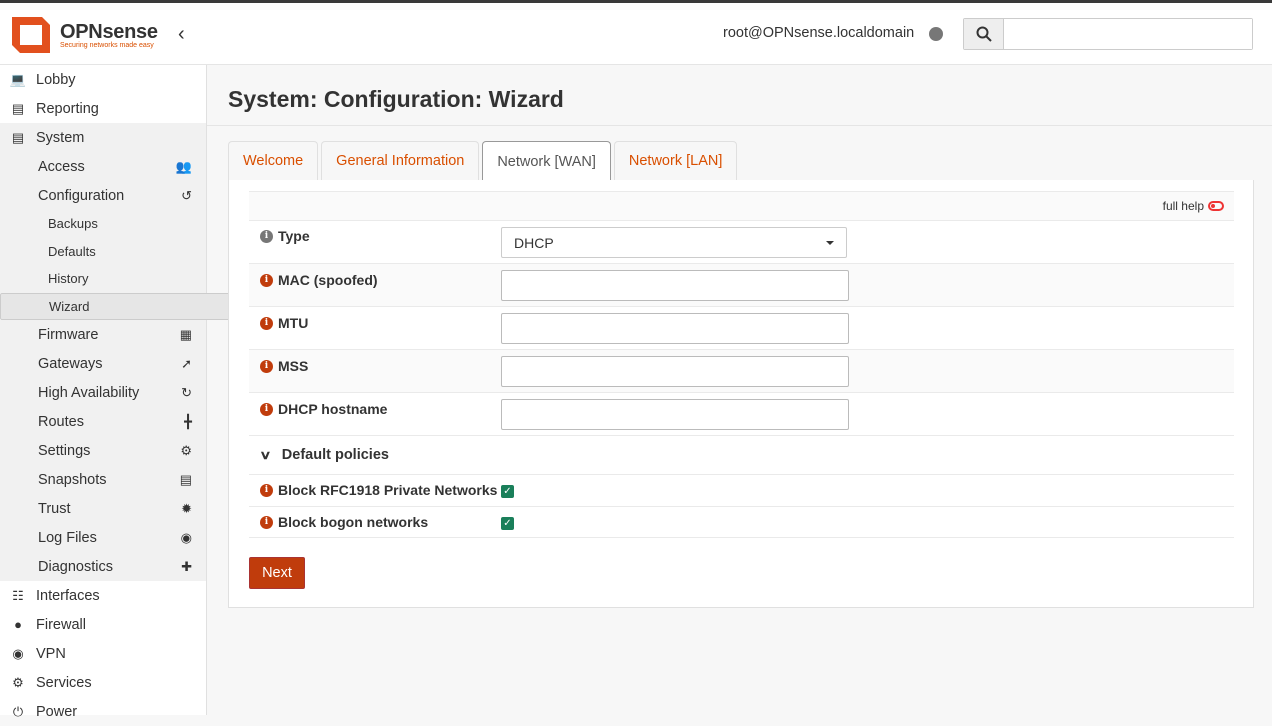  What do you see at coordinates (741, 205) in the screenshot?
I see `help-row: full help` at bounding box center [741, 205].